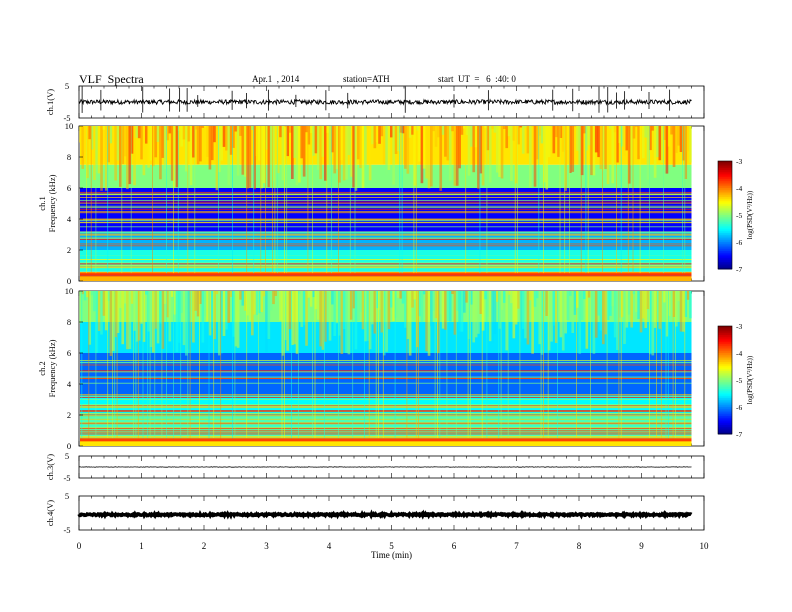 The image size is (792, 612). Describe the element at coordinates (50, 513) in the screenshot. I see `y-axis-label: ch.4(V)` at that location.